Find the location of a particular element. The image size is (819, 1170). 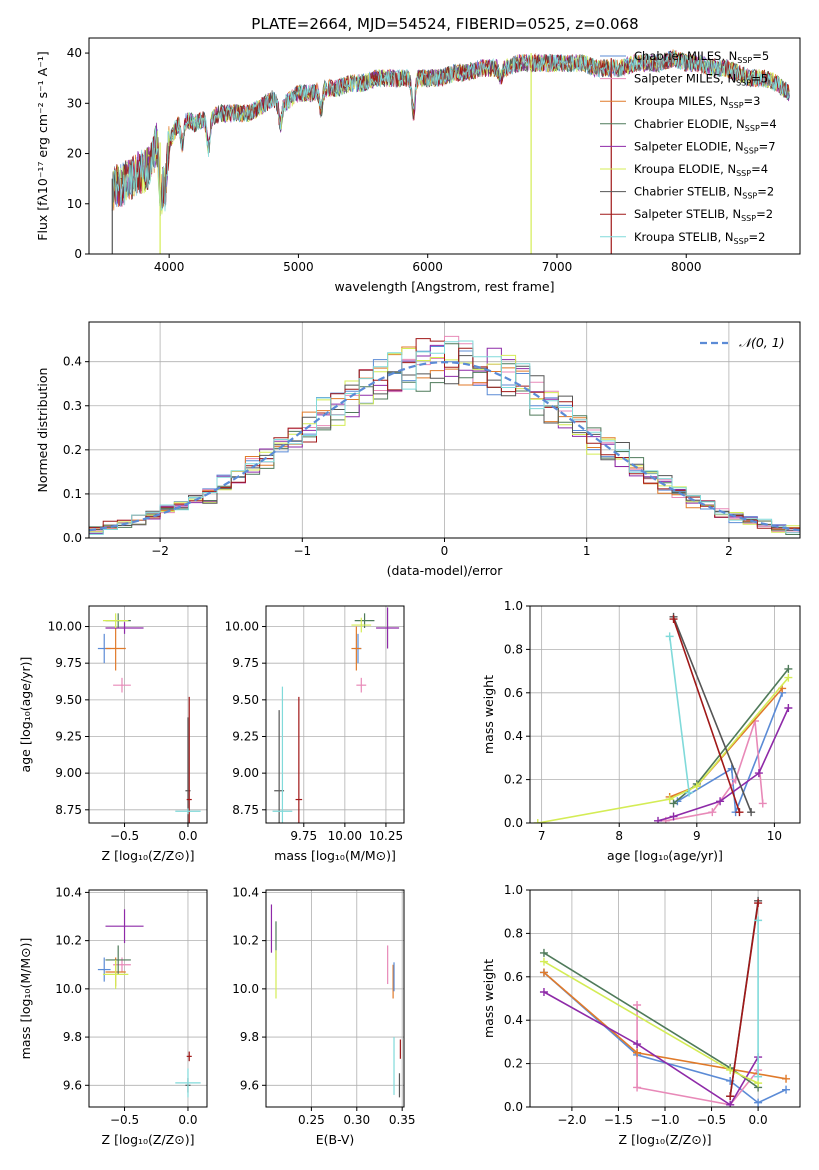

legend-label-chab_stelib: Chabrier STELIB, NSSP=2 is located at coordinates (704, 193).